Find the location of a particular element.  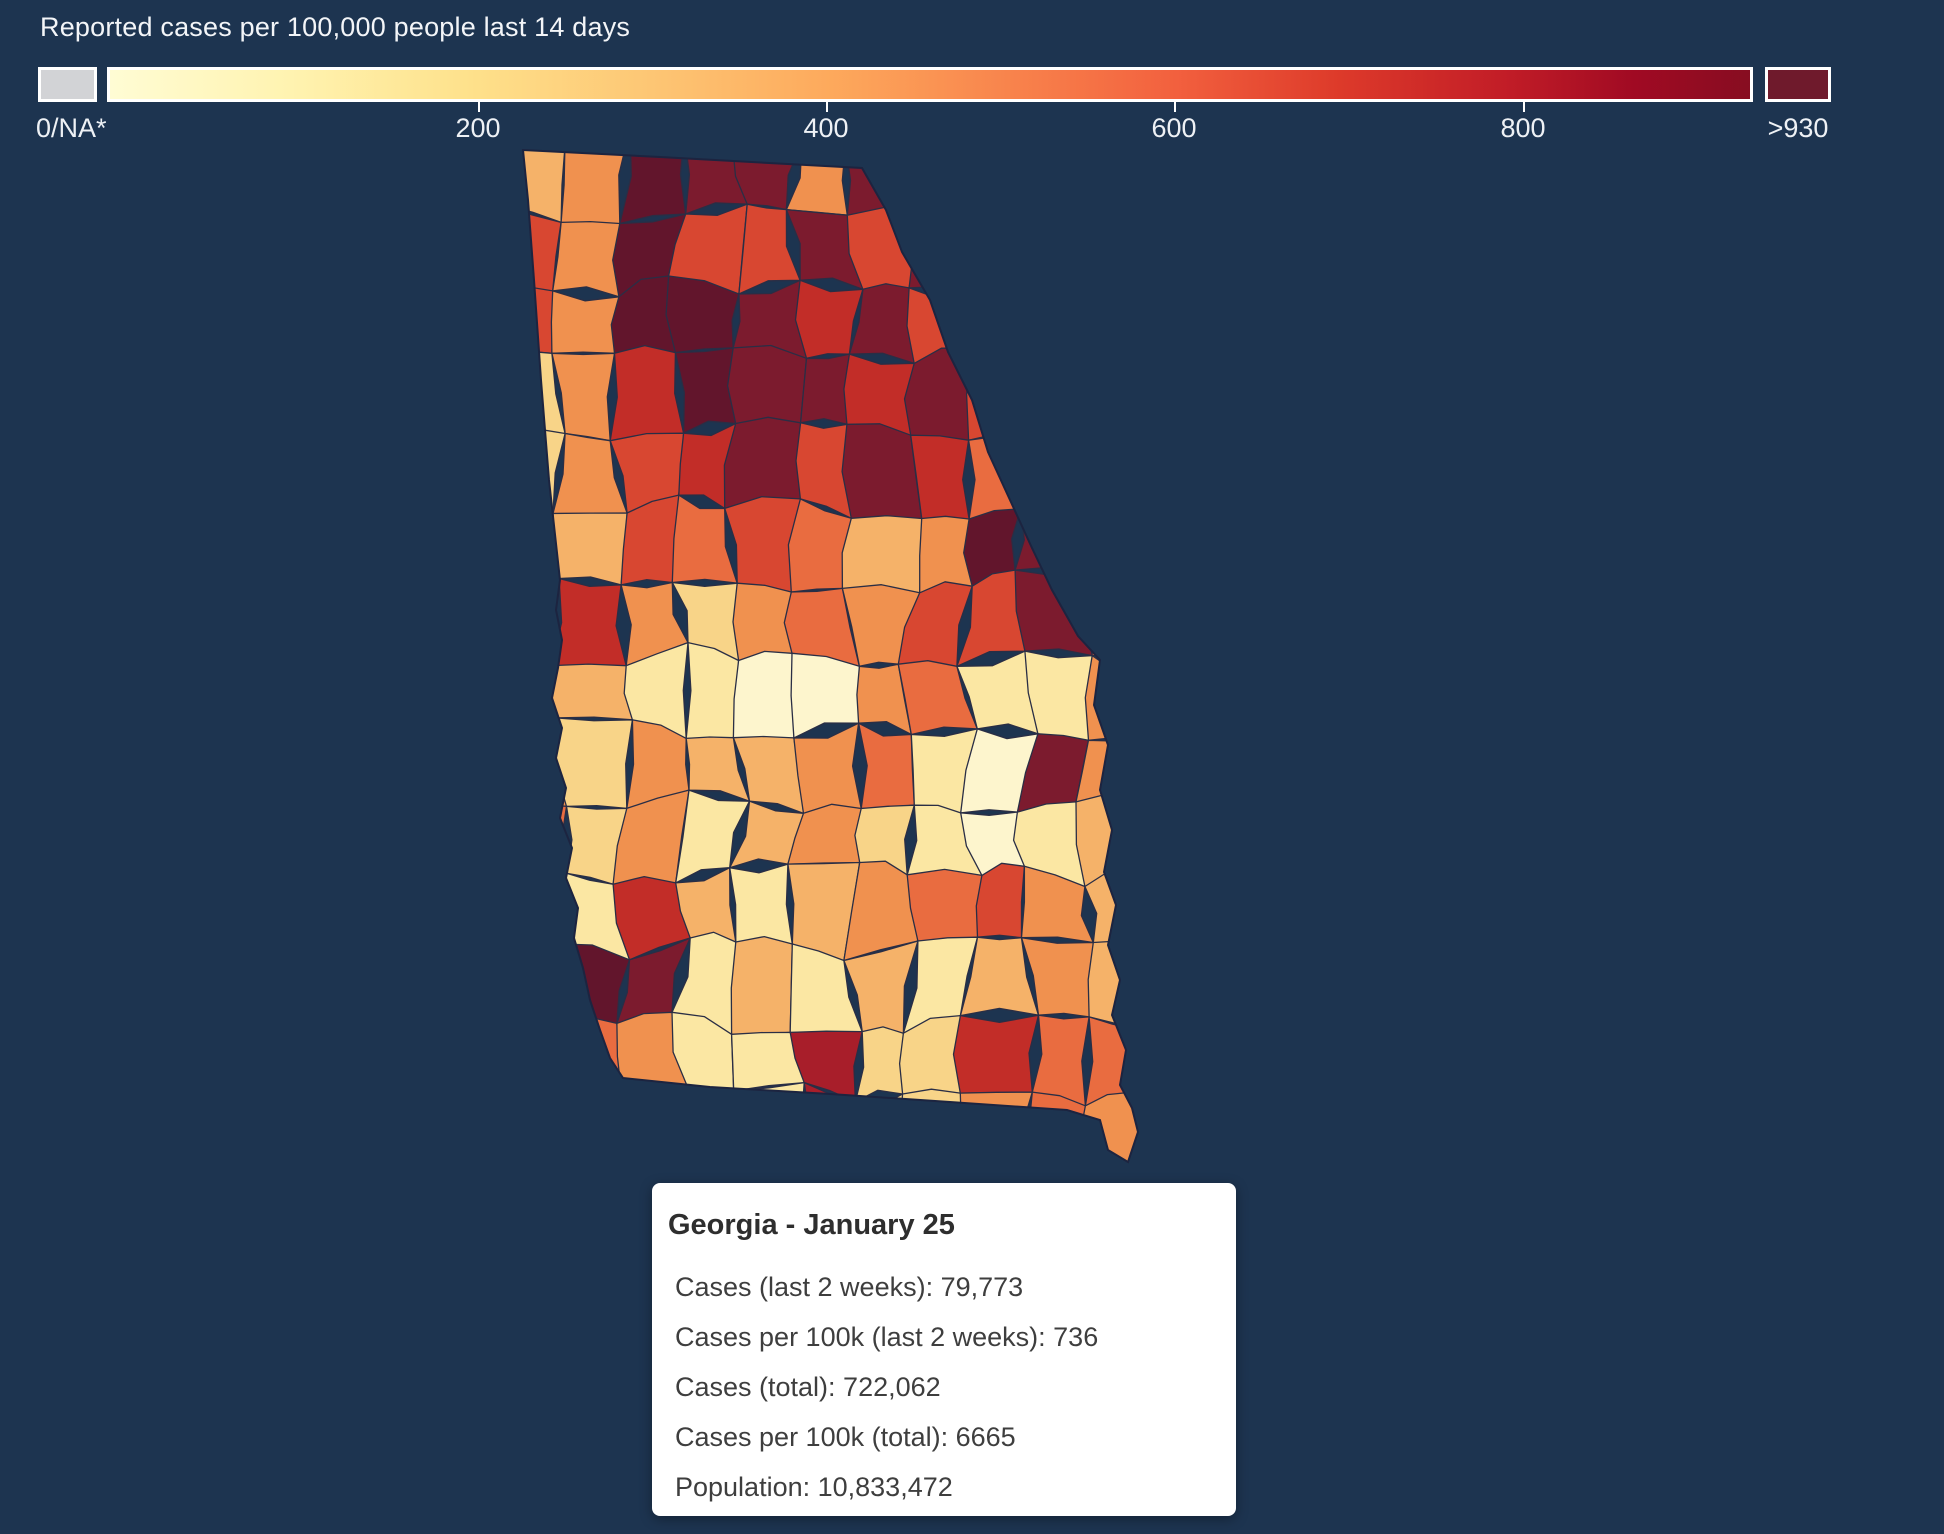

tooltip-row-per100k-total: Cases per 100k (total): 6665 is located at coordinates (845, 1437).